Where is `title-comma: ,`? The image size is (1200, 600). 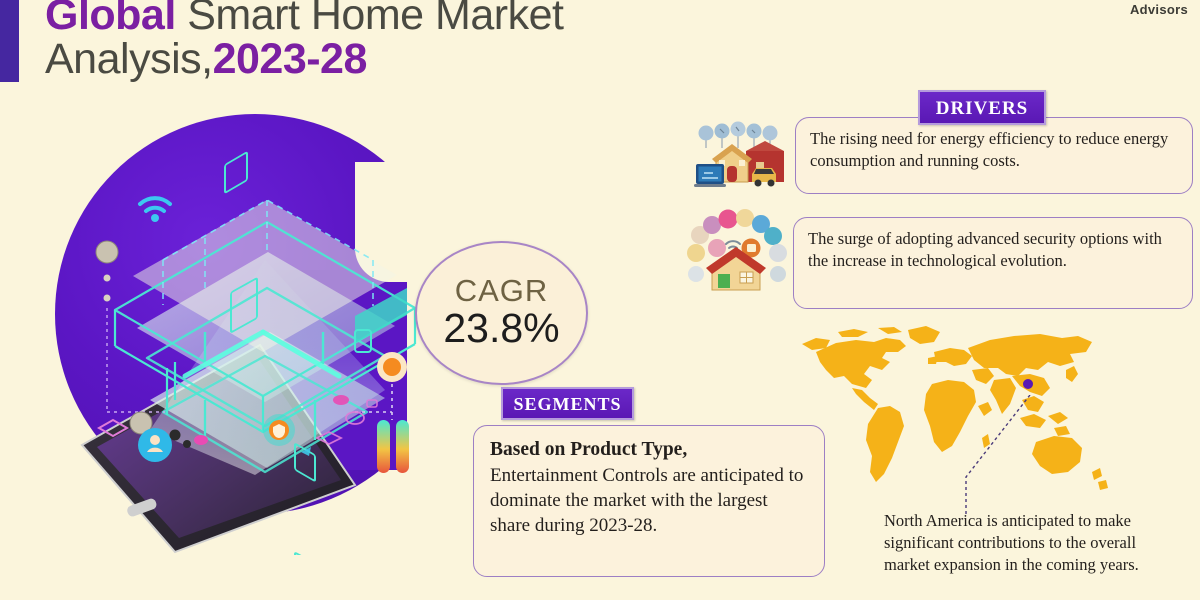 title-comma: , is located at coordinates (207, 58).